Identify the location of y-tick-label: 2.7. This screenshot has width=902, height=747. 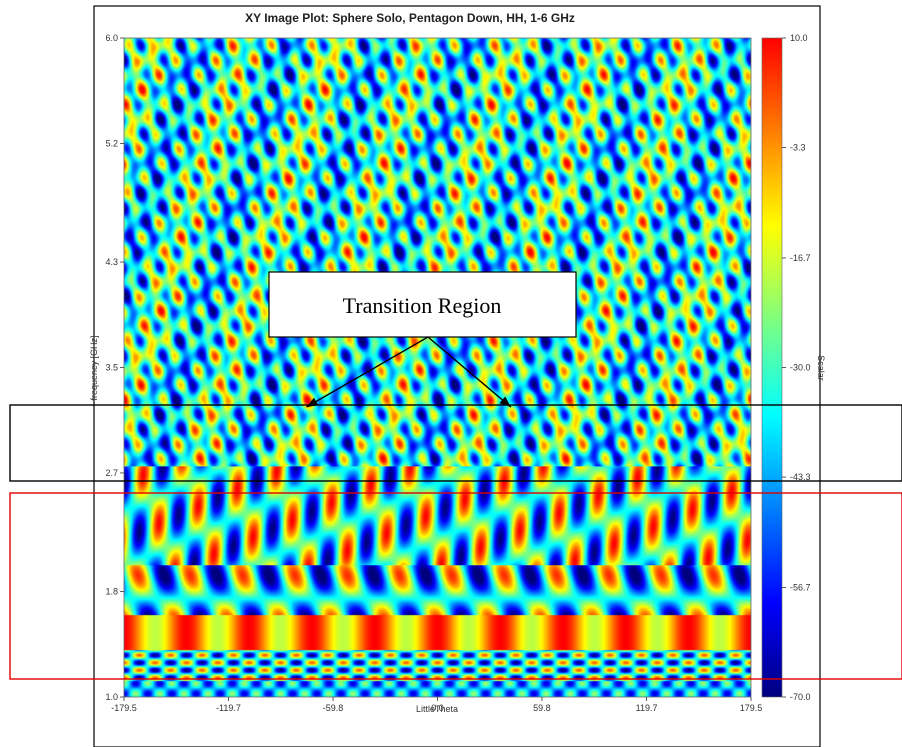
(111, 473).